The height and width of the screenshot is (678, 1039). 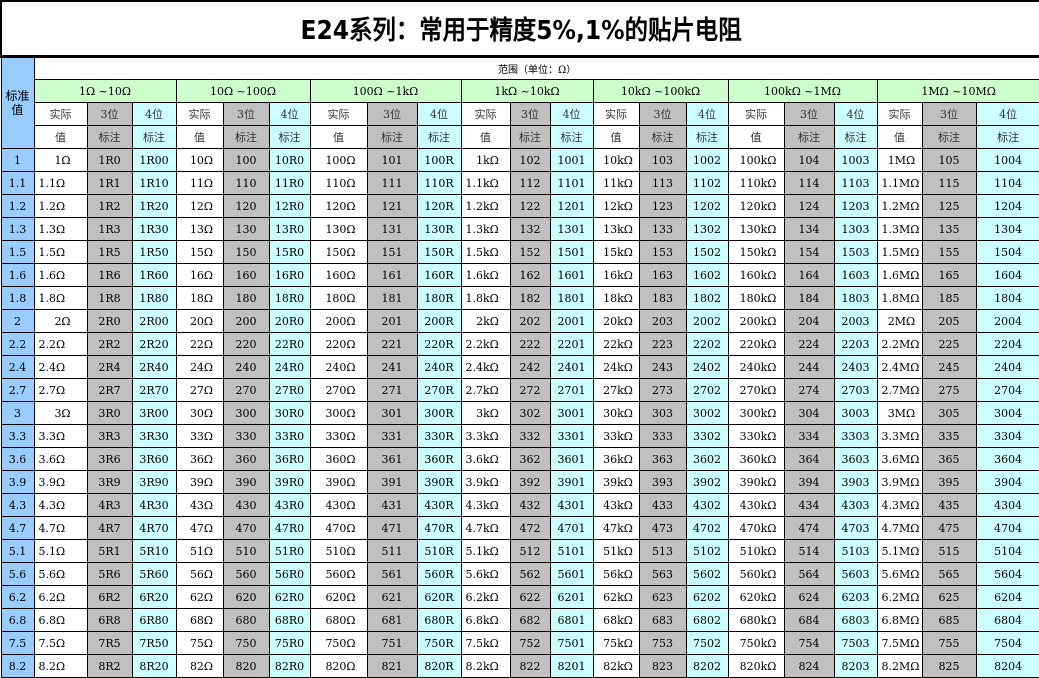 What do you see at coordinates (17, 413) in the screenshot?
I see `standard-value-cell: 3` at bounding box center [17, 413].